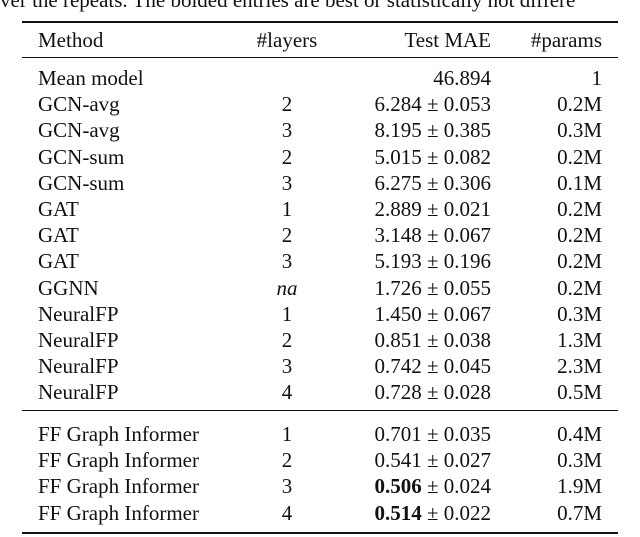 Image resolution: width=640 pixels, height=537 pixels. I want to click on header-params: #params, so click(566, 40).